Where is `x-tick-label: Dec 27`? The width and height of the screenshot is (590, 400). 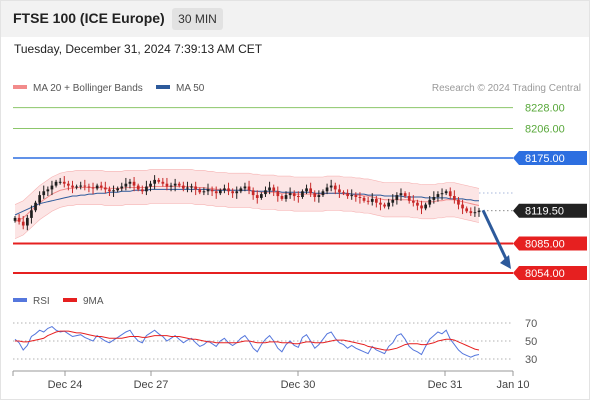
x-tick-label: Dec 27 is located at coordinates (151, 385).